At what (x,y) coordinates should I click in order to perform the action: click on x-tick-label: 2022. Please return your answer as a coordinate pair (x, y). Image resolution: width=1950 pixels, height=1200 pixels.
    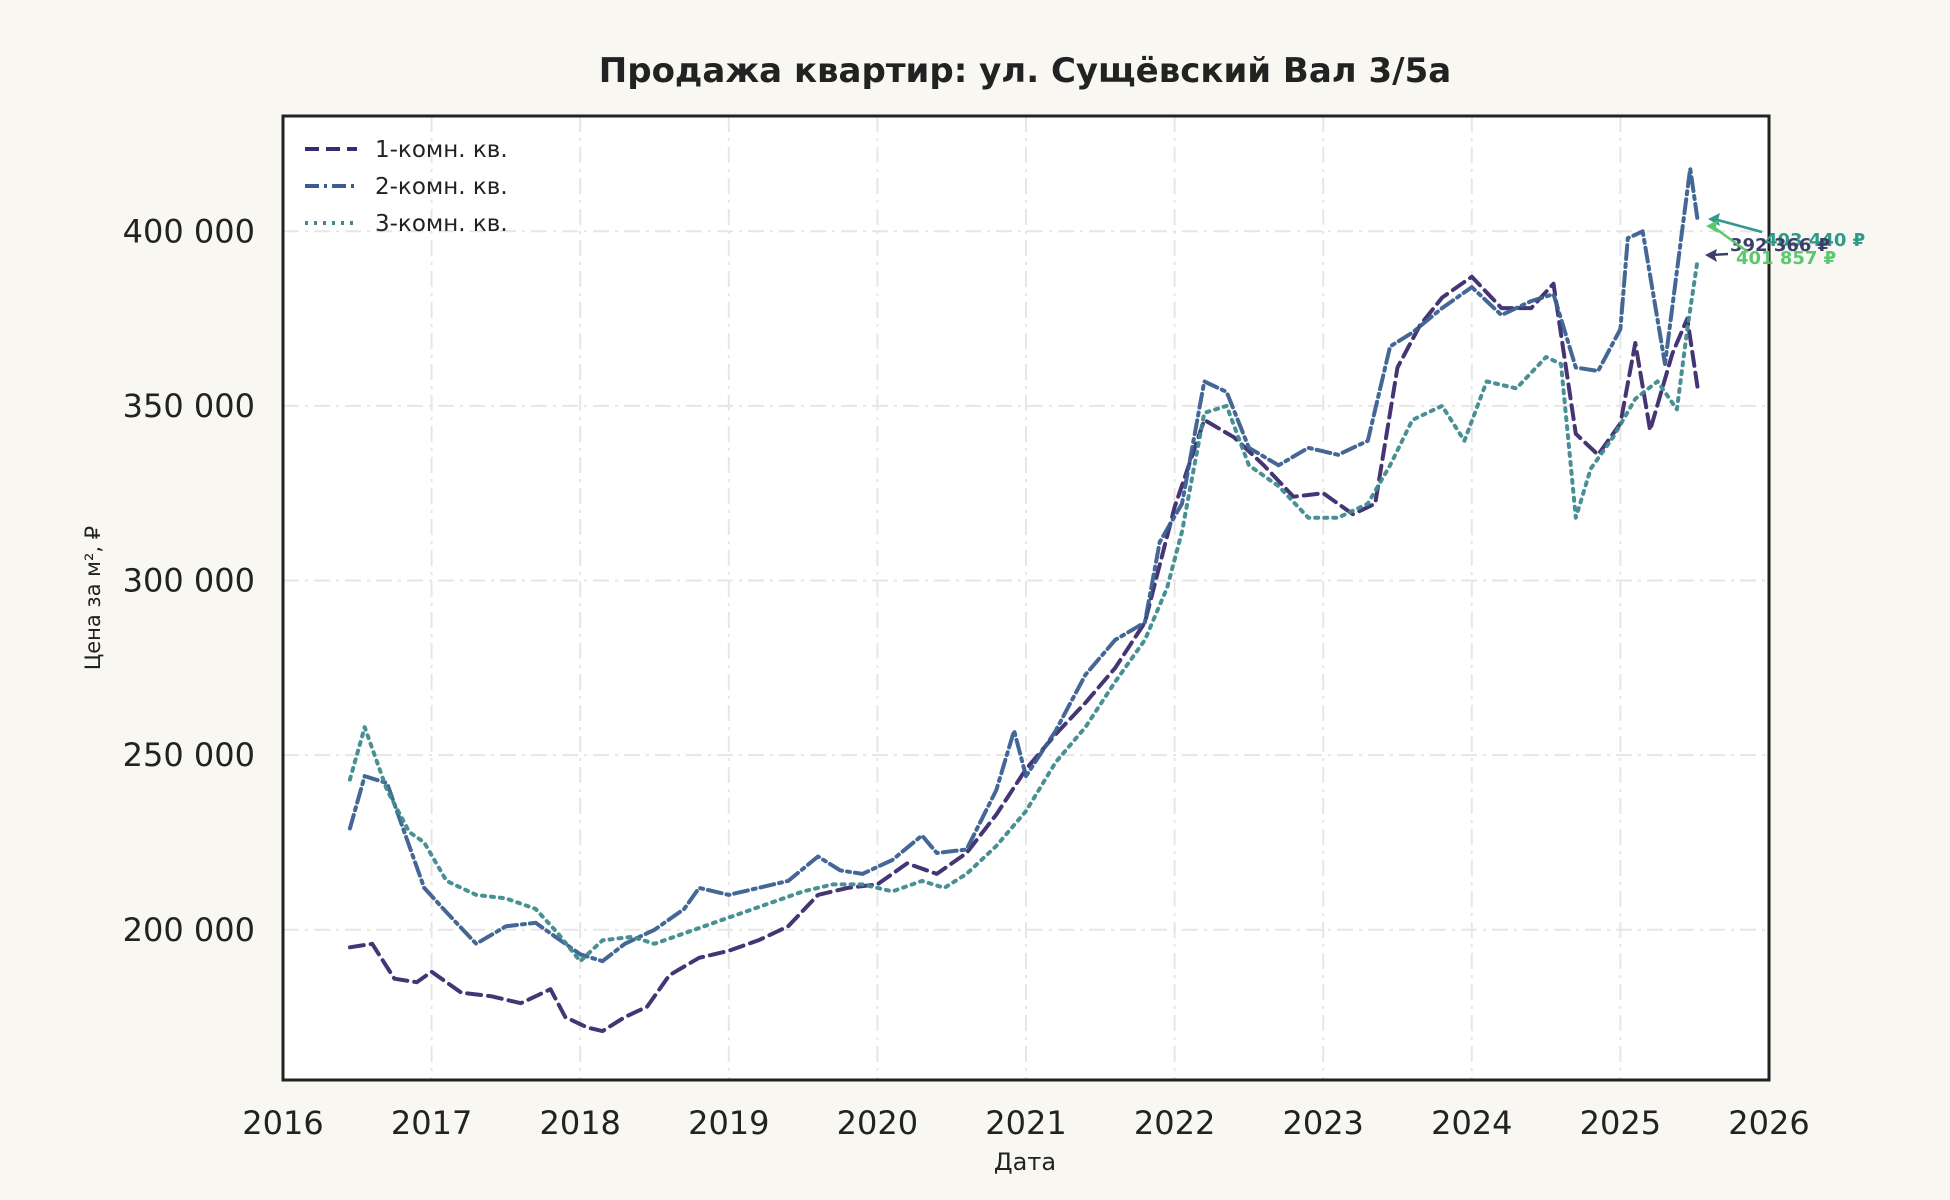
    Looking at the image, I should click on (1174, 1123).